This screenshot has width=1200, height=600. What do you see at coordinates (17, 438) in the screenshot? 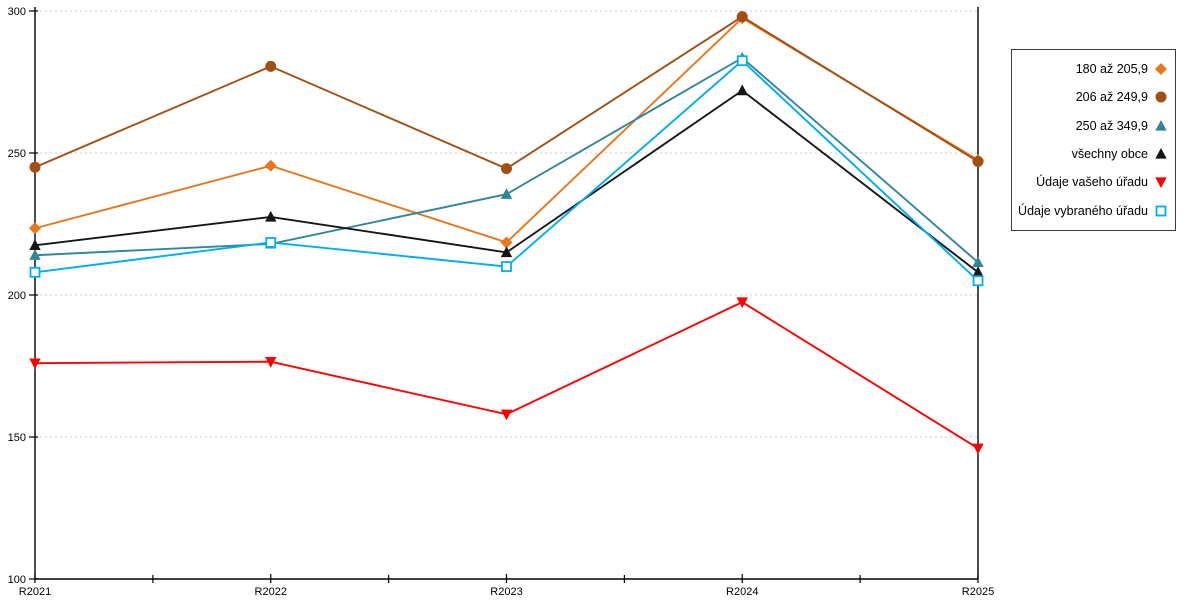
I see `y-axis-label: 150` at bounding box center [17, 438].